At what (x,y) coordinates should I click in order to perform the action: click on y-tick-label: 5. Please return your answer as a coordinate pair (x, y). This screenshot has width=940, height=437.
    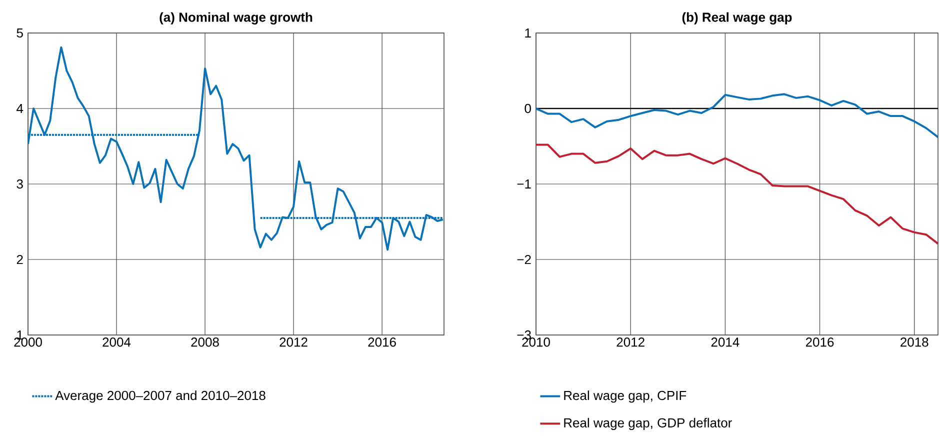
    Looking at the image, I should click on (19, 33).